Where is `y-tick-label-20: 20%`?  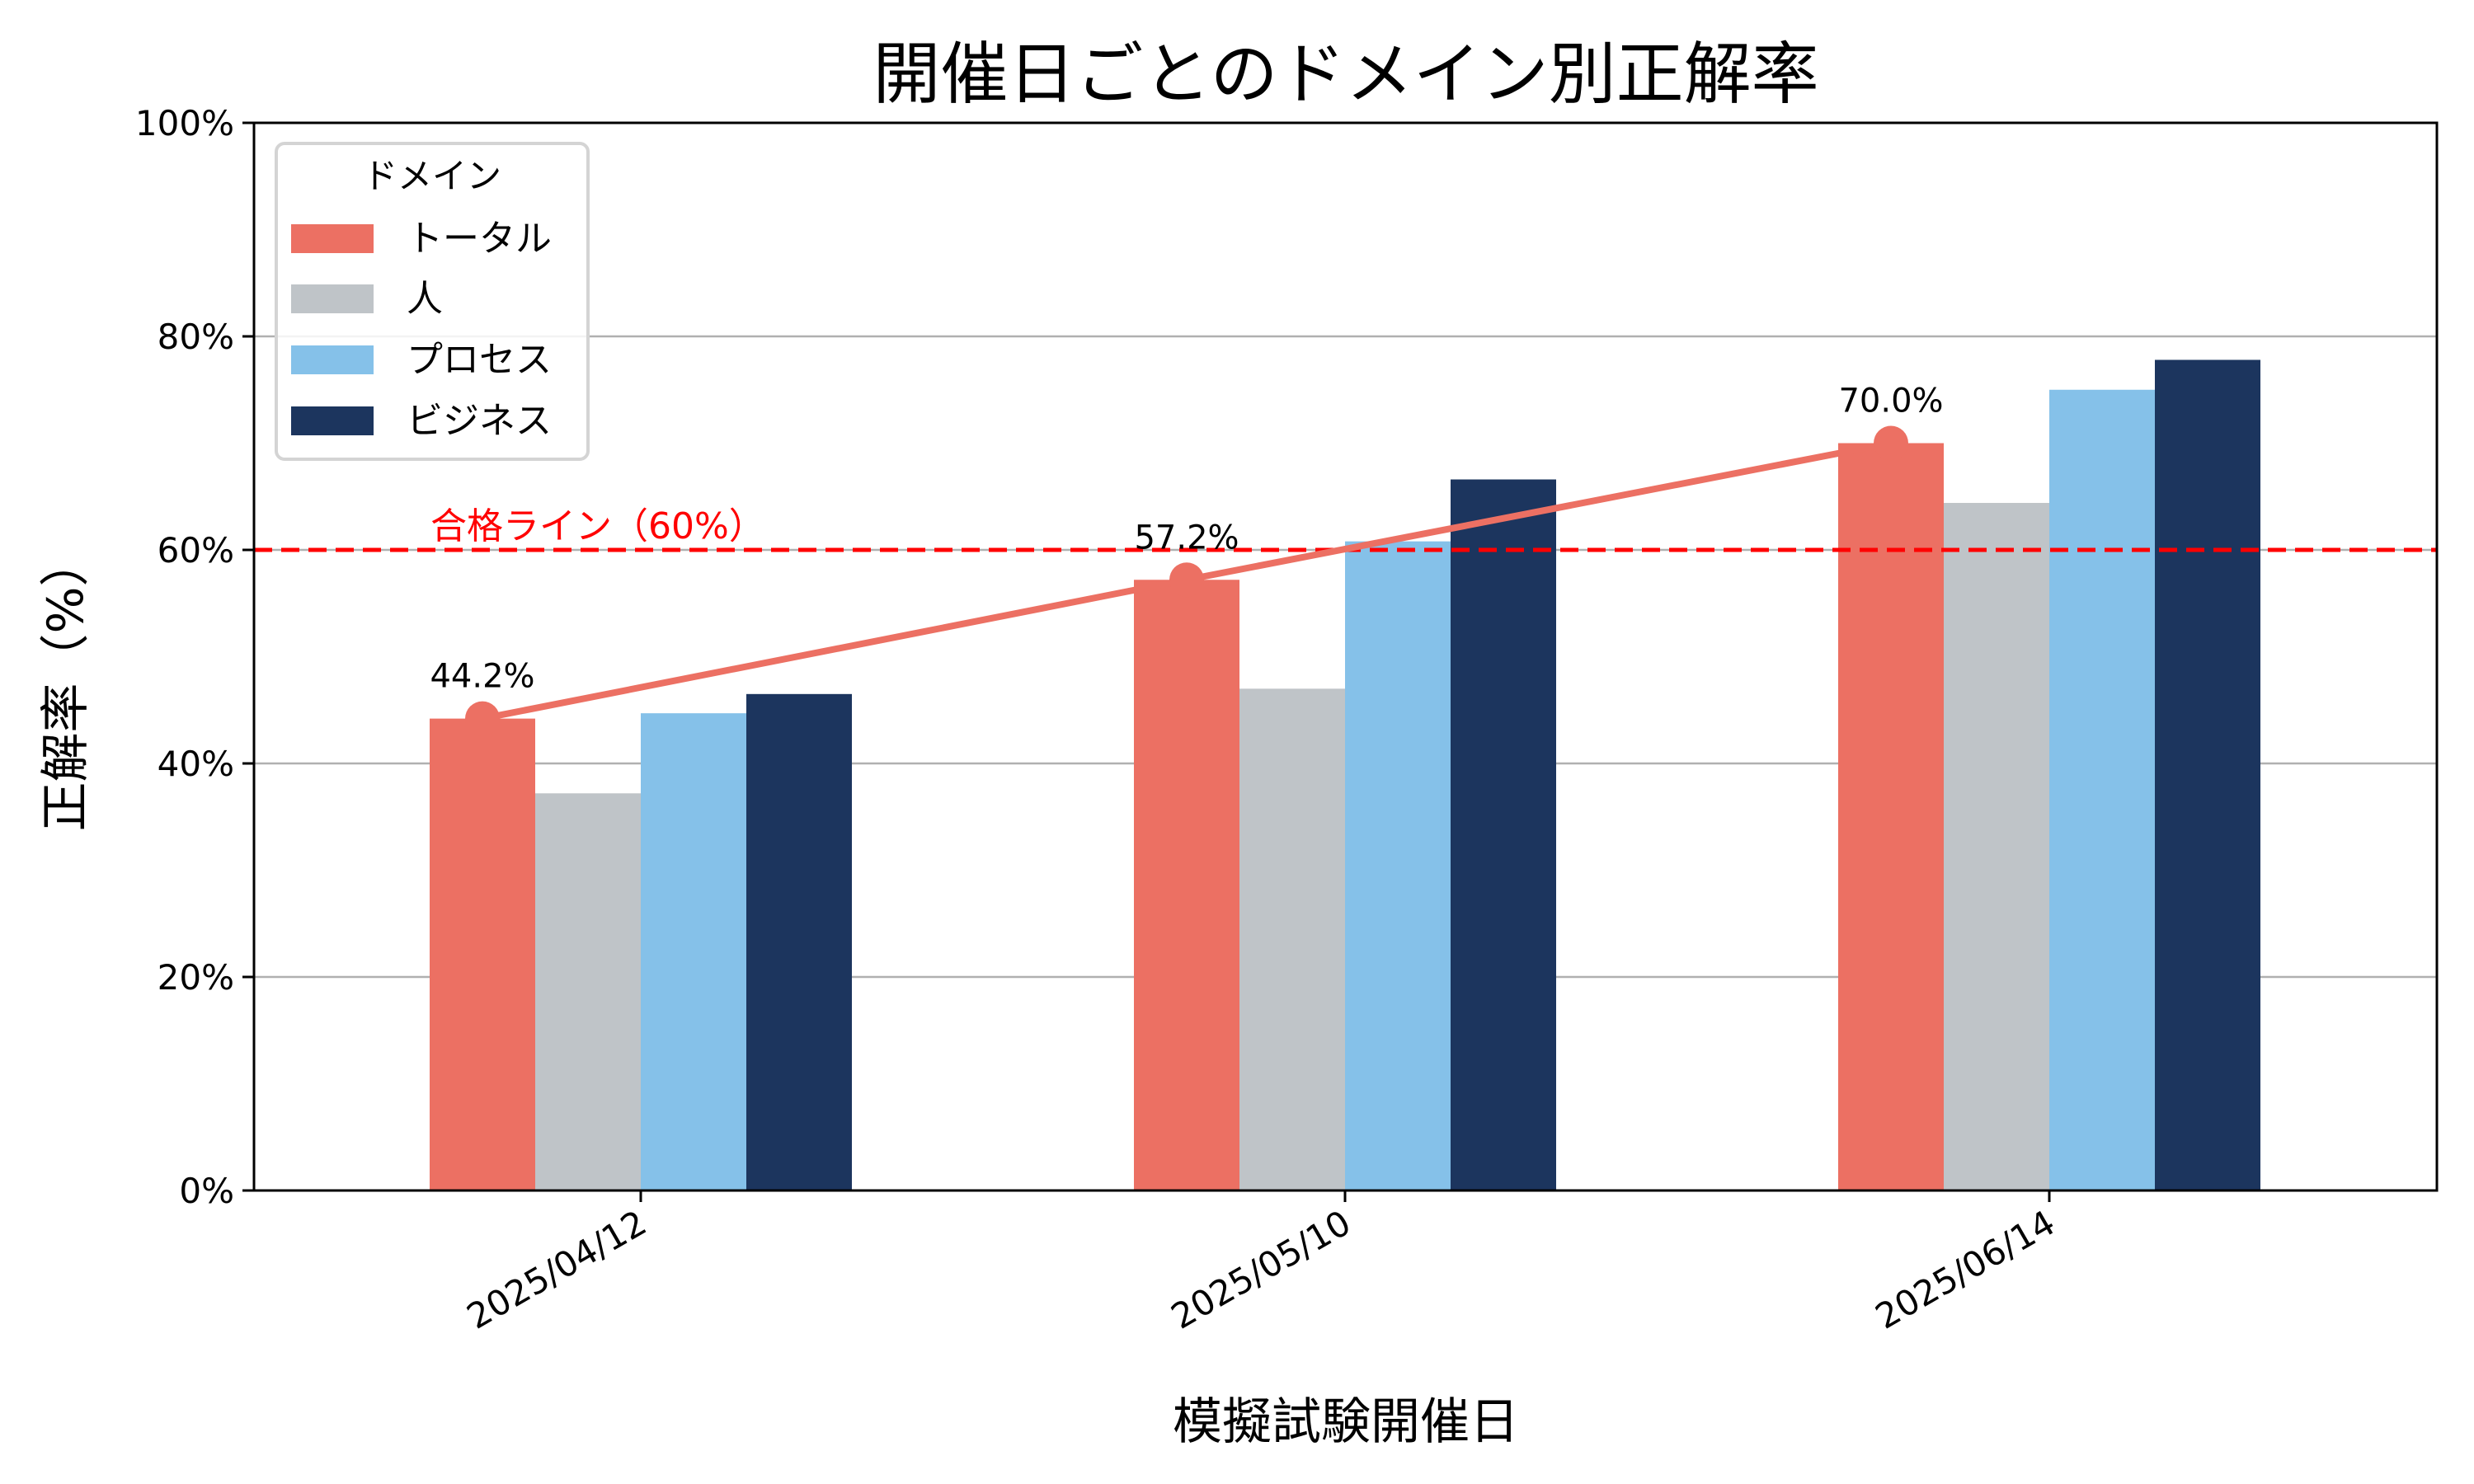
y-tick-label-20: 20% is located at coordinates (196, 978).